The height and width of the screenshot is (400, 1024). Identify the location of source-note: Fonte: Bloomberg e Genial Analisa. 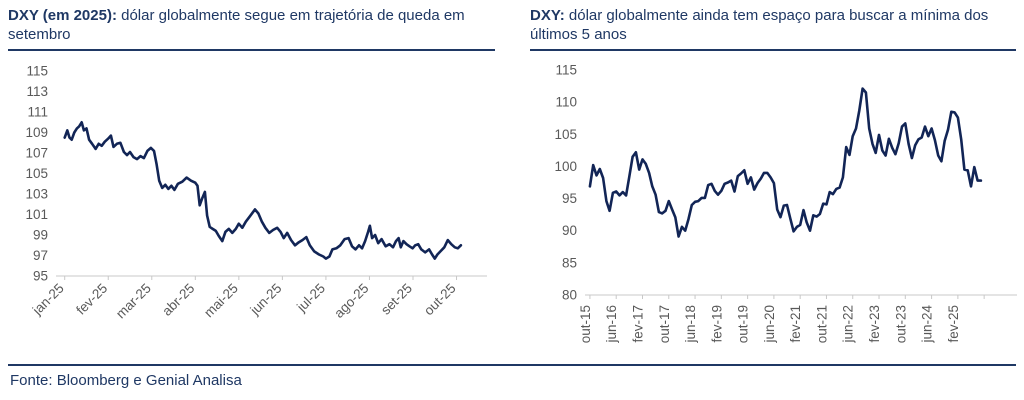
(126, 380).